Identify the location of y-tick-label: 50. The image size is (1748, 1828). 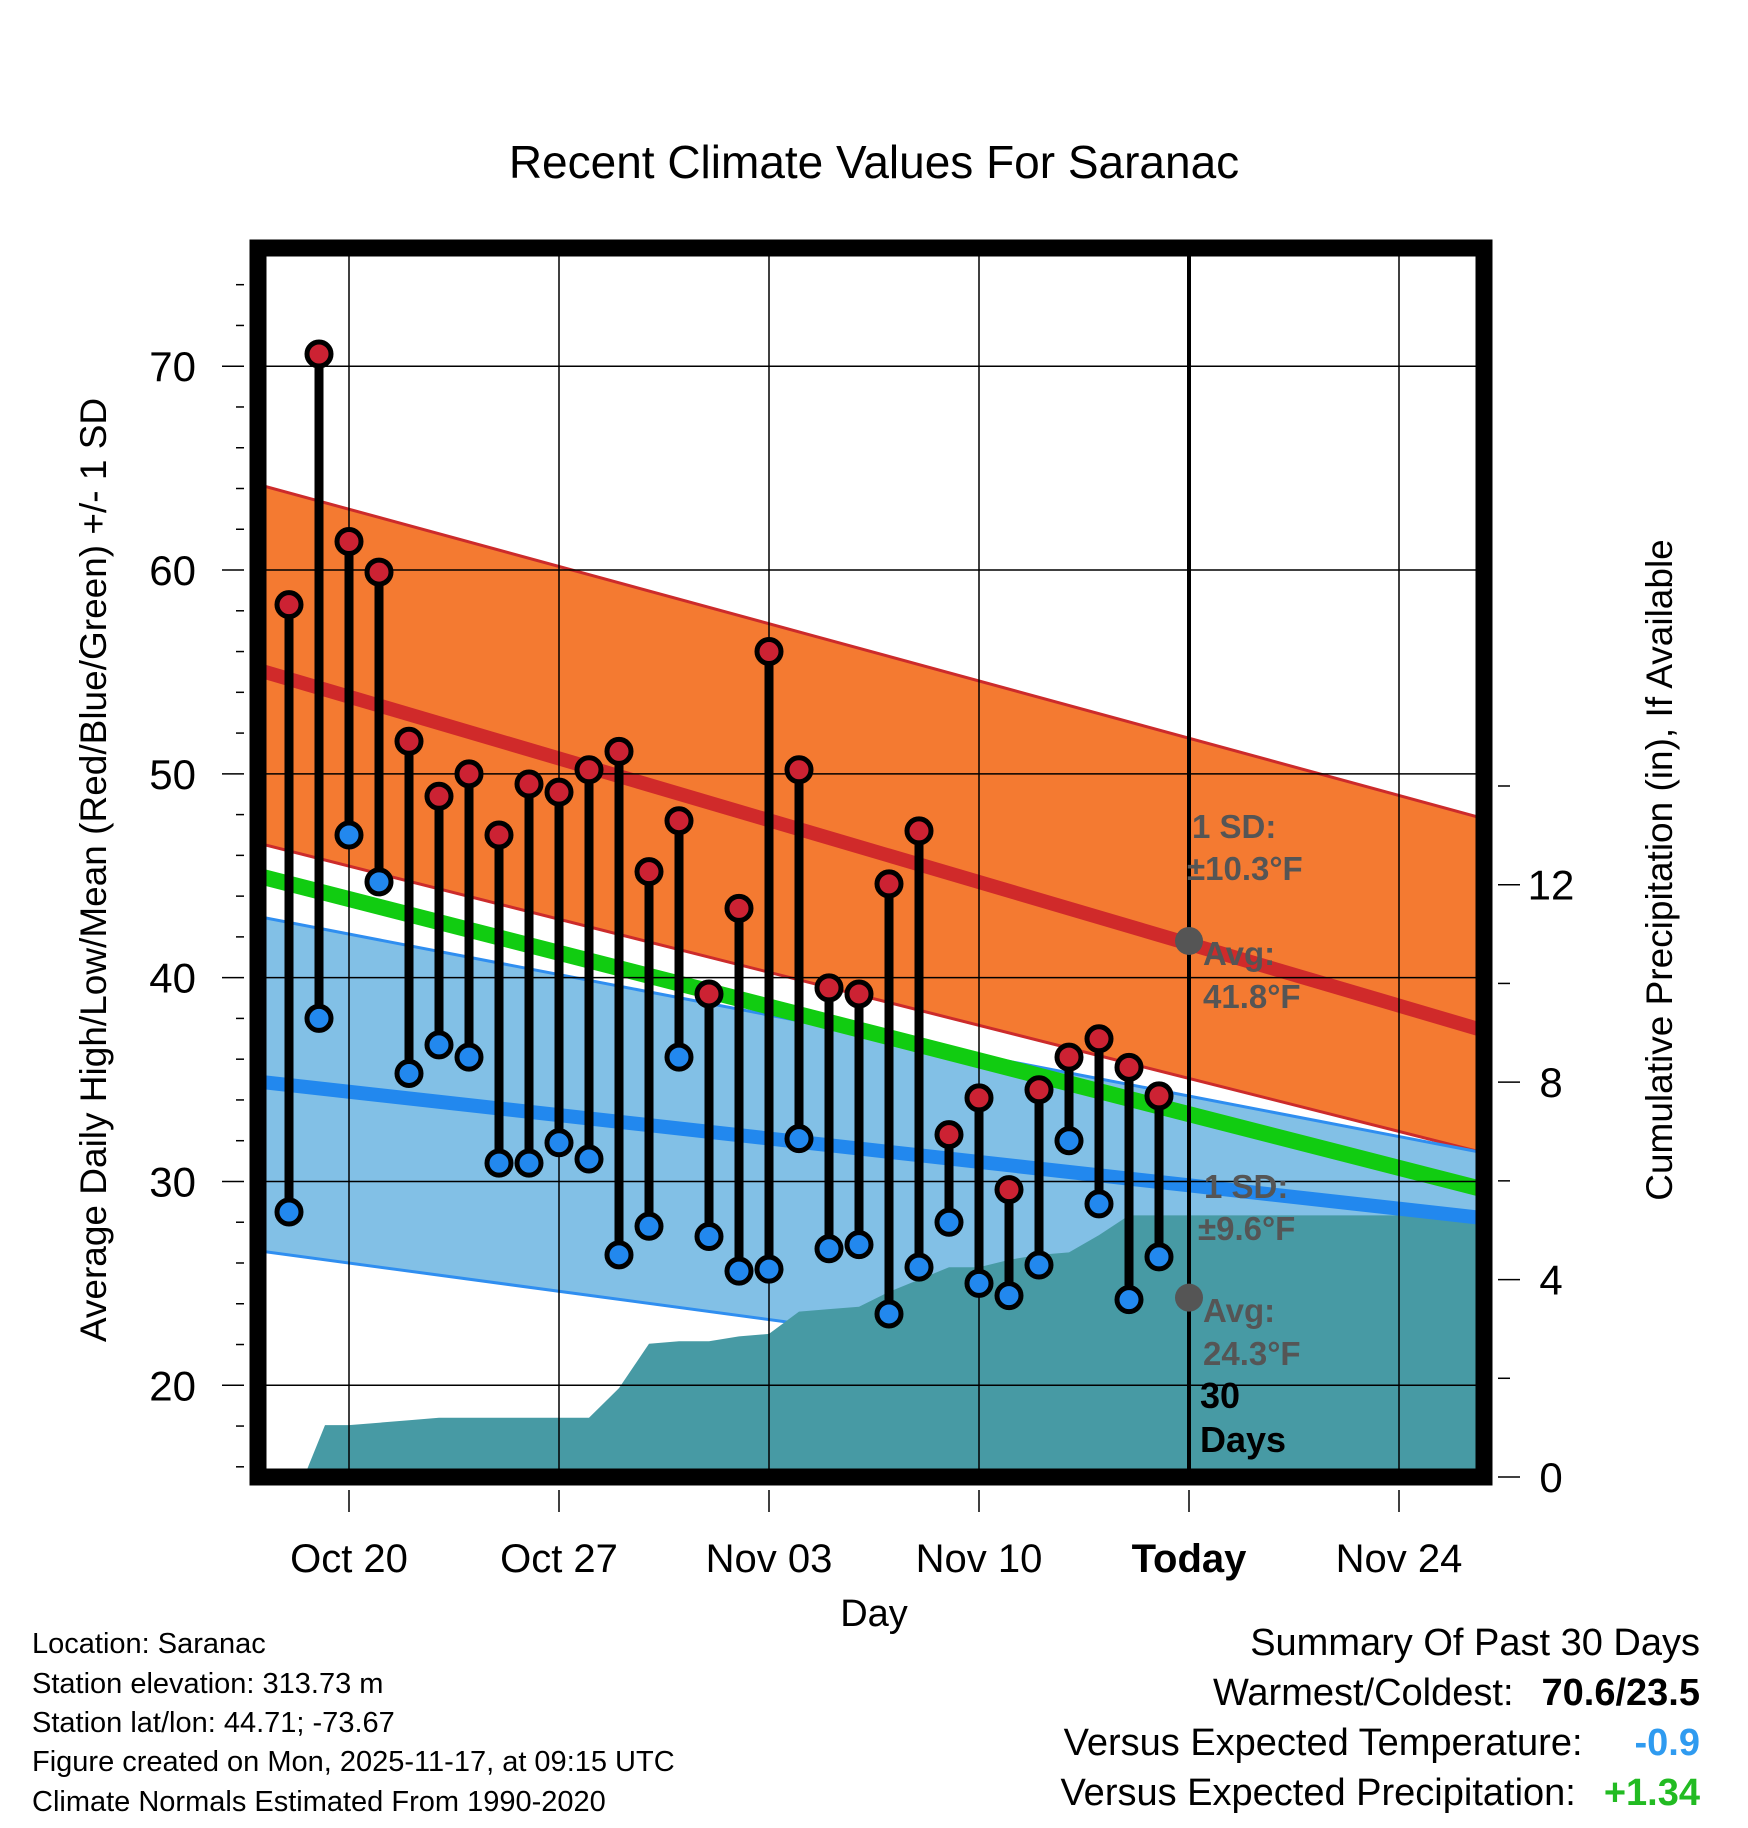
(172, 774).